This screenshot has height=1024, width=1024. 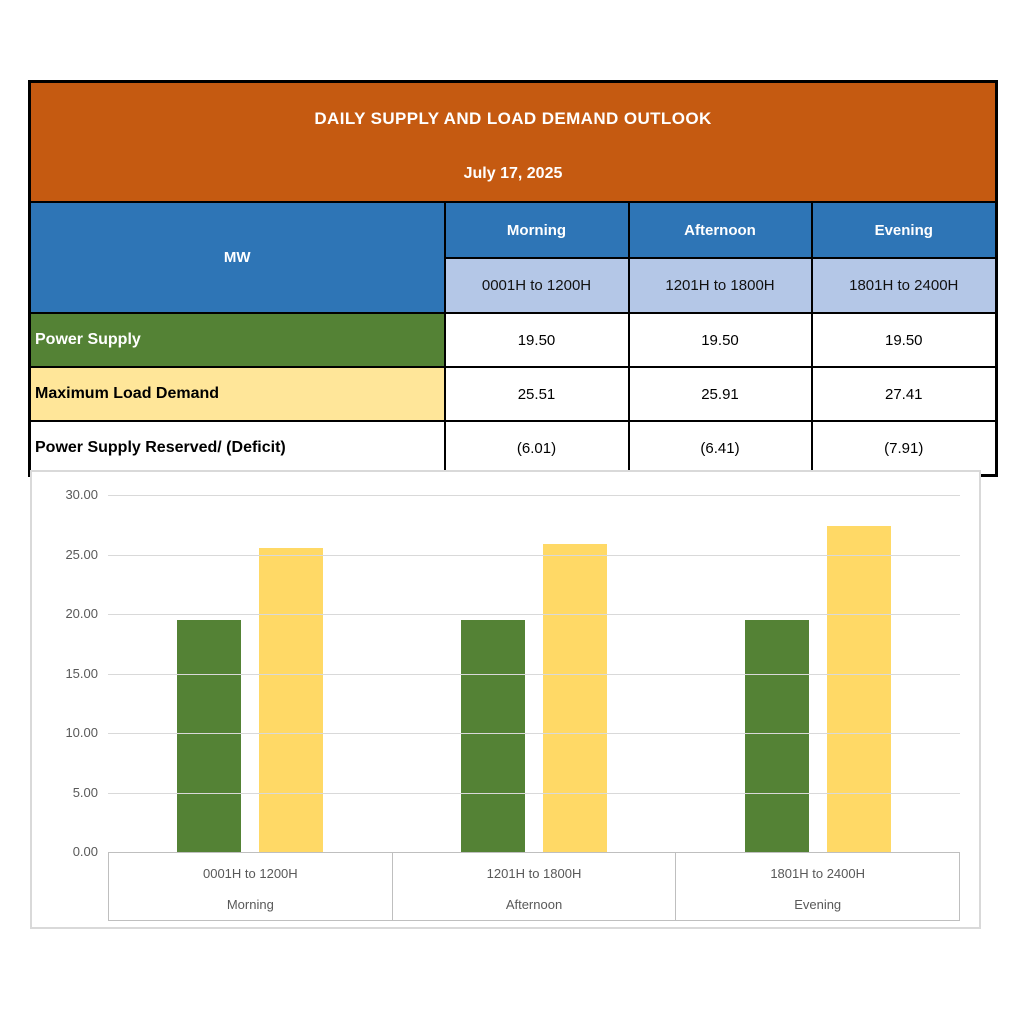 I want to click on category-range-label: 1801H to 2400H, so click(x=818, y=873).